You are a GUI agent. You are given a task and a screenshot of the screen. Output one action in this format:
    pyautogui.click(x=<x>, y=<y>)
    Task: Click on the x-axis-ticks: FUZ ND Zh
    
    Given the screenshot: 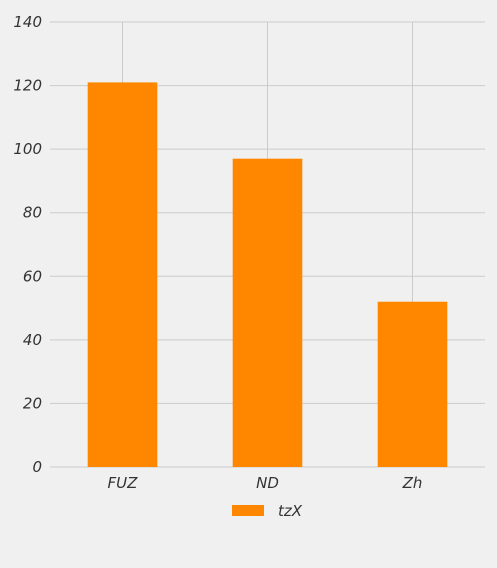 What is the action you would take?
    pyautogui.click(x=265, y=483)
    